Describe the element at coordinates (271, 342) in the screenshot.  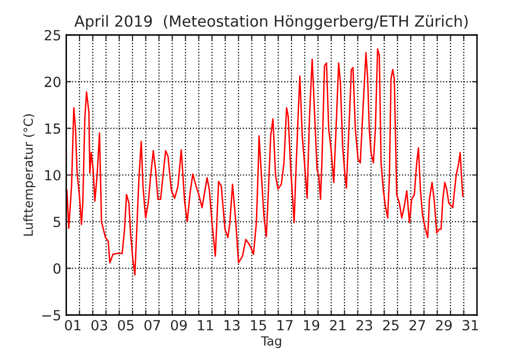
I see `x-axis-title: Tag` at that location.